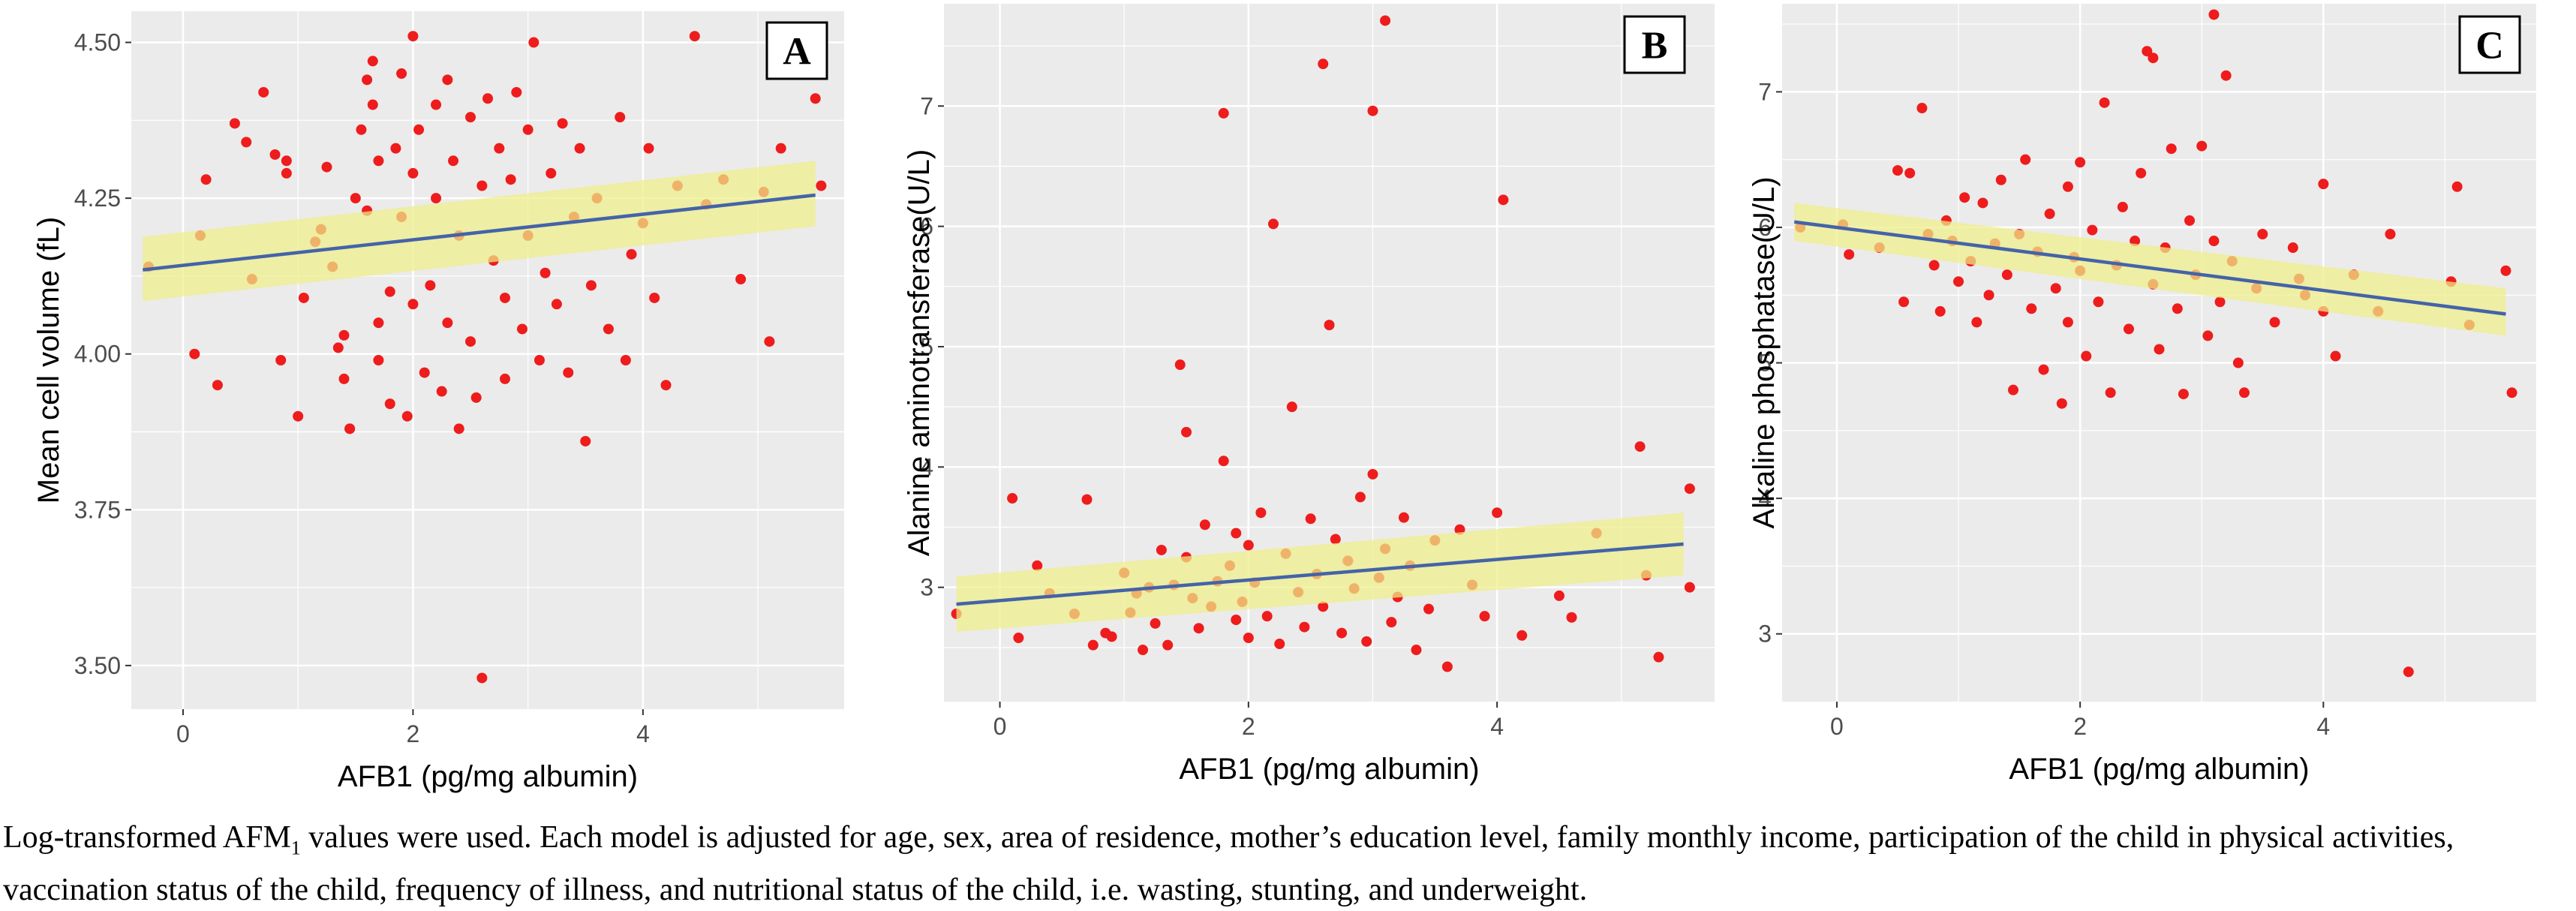 The width and height of the screenshot is (2576, 911). What do you see at coordinates (1765, 92) in the screenshot?
I see `y-tick-label: 7` at bounding box center [1765, 92].